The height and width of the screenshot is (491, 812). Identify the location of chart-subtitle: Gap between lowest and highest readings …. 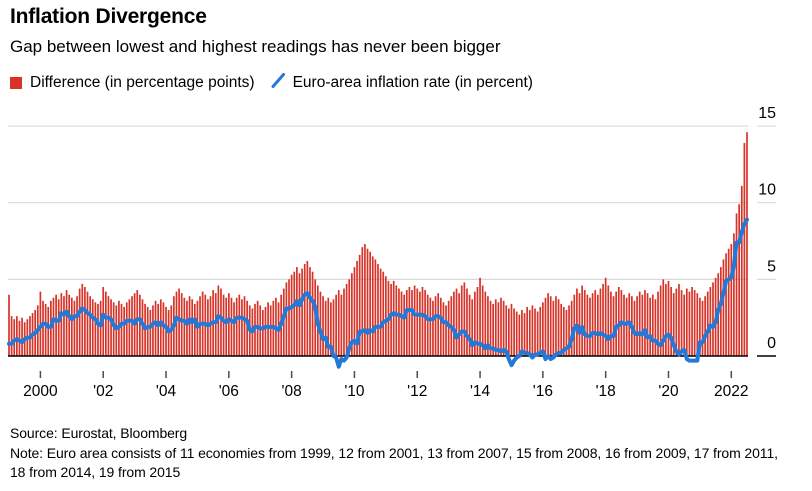
(255, 46).